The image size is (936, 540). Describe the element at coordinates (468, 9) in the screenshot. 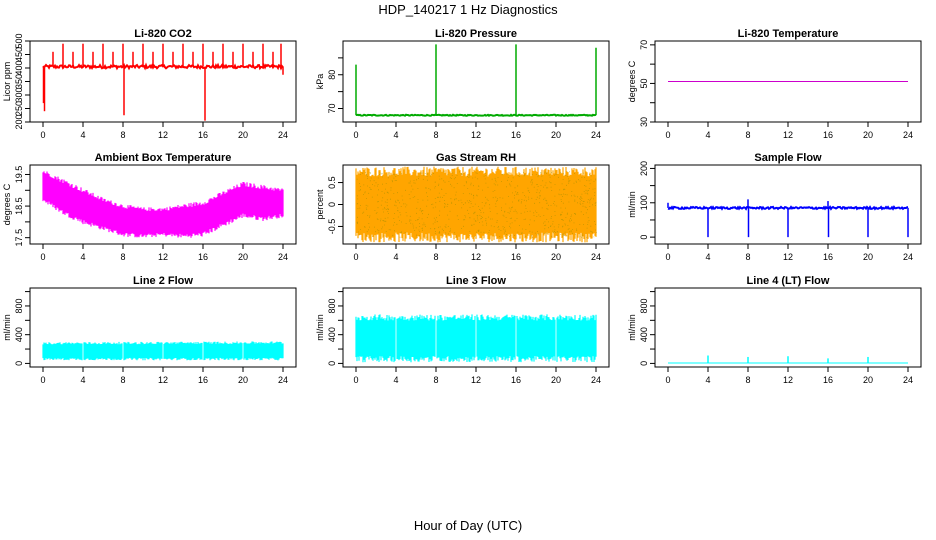

I see `figure-title: HDP_140217 1 Hz Diagnostics` at that location.